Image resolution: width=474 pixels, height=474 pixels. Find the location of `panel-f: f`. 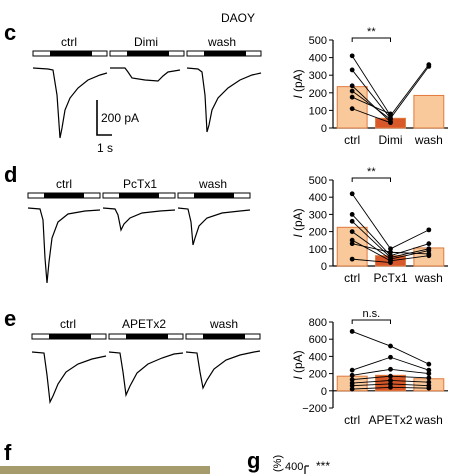

panel-f: f is located at coordinates (105, 457).